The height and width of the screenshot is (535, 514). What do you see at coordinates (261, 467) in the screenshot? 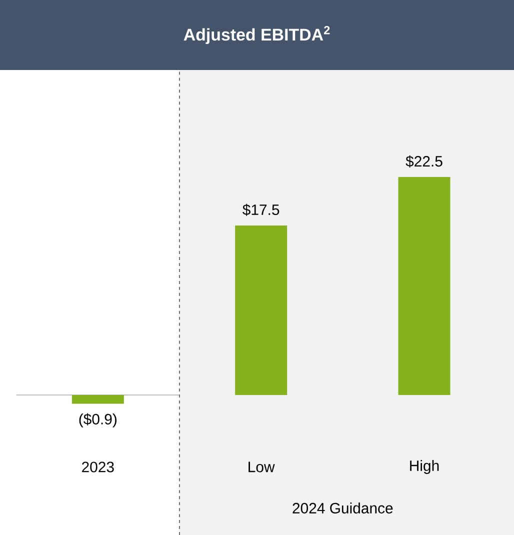
I see `x-tick-label: Low` at bounding box center [261, 467].